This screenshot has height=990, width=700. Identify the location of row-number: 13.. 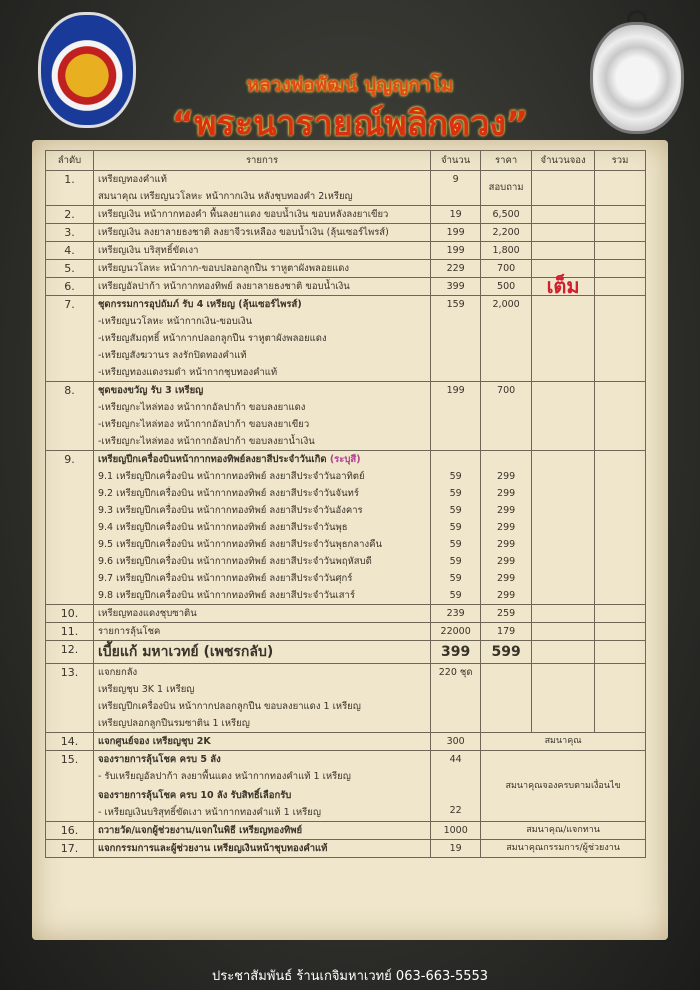
(69, 698).